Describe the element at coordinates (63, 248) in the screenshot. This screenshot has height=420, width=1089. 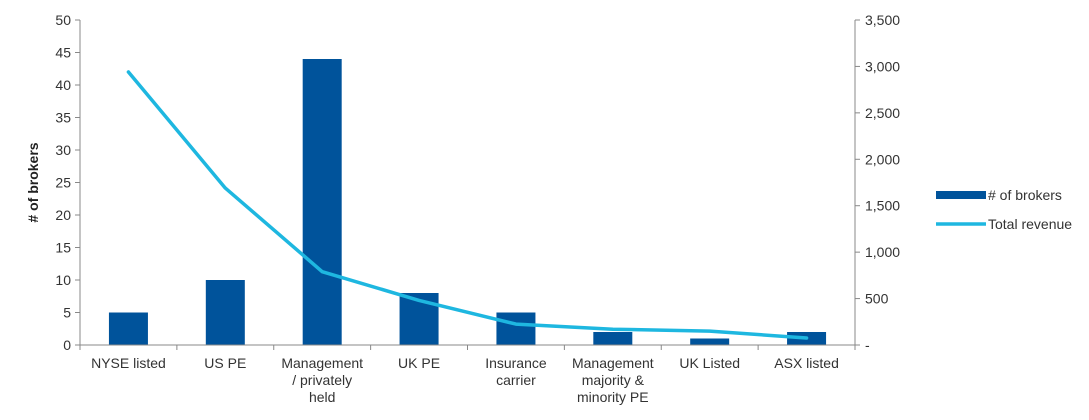
I see `left-tick-label: 15` at that location.